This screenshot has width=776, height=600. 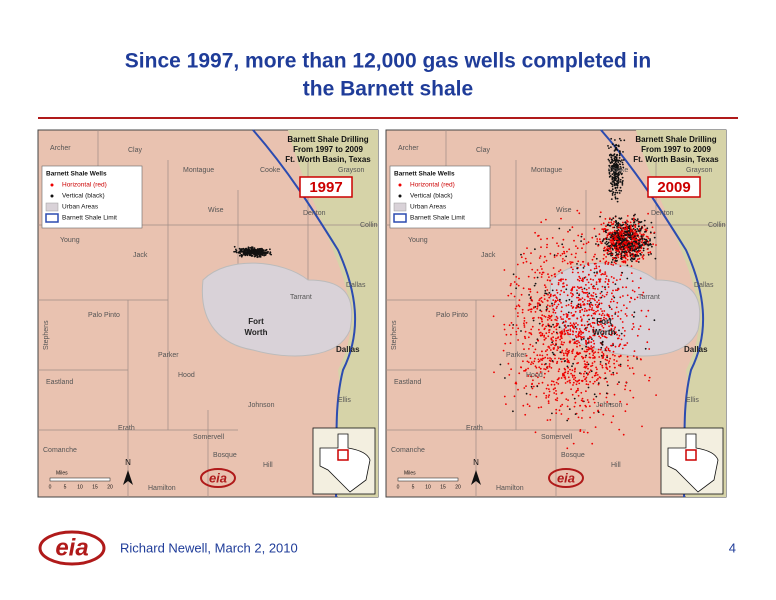 I want to click on year-label: 2009, so click(x=673, y=187).